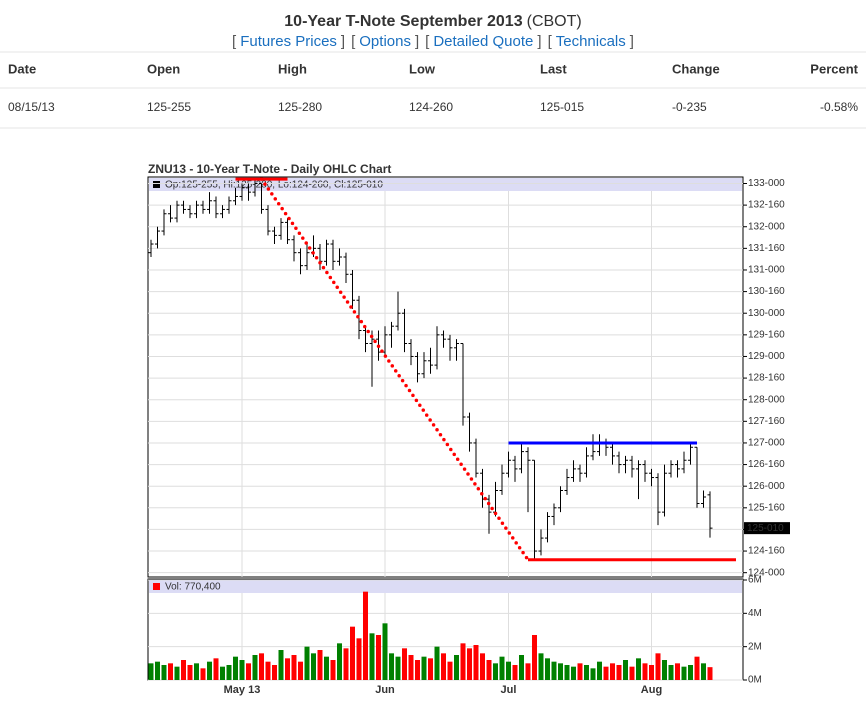  I want to click on title: 10-Year T-Note September 2013, so click(403, 21).